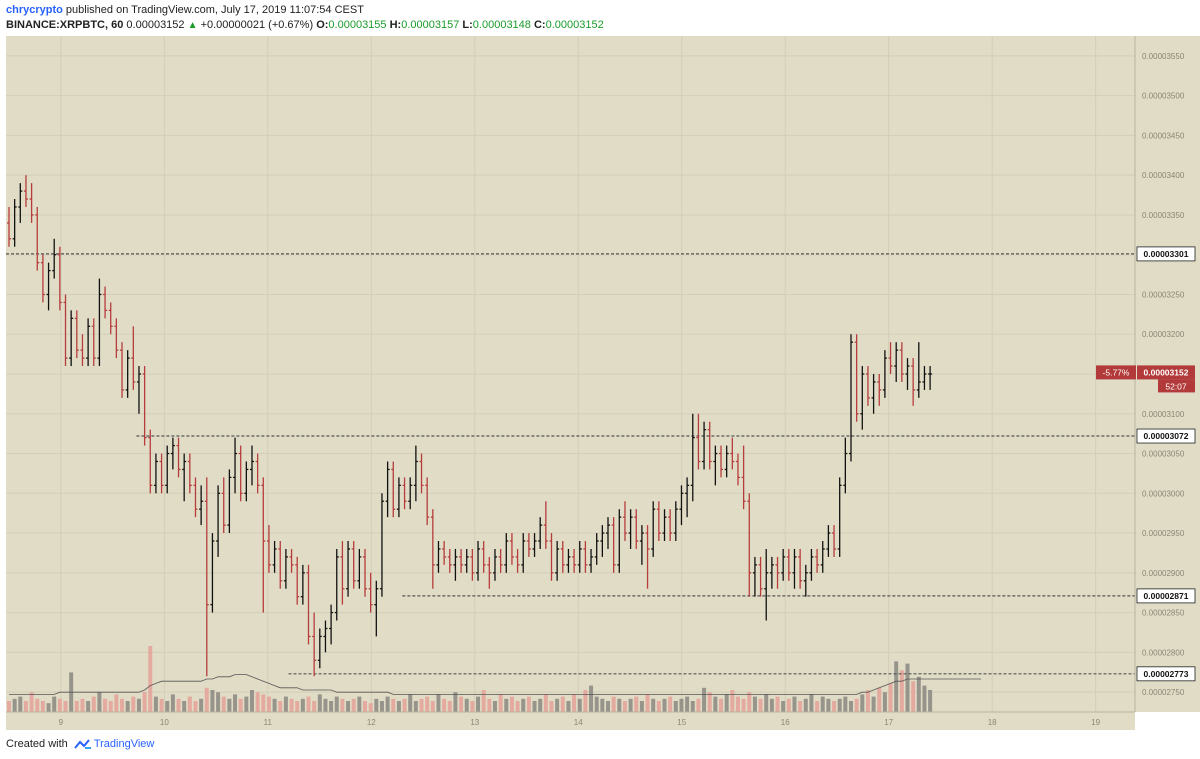 The width and height of the screenshot is (1200, 759). I want to click on price-tick-label: 0.00003500, so click(1163, 96).